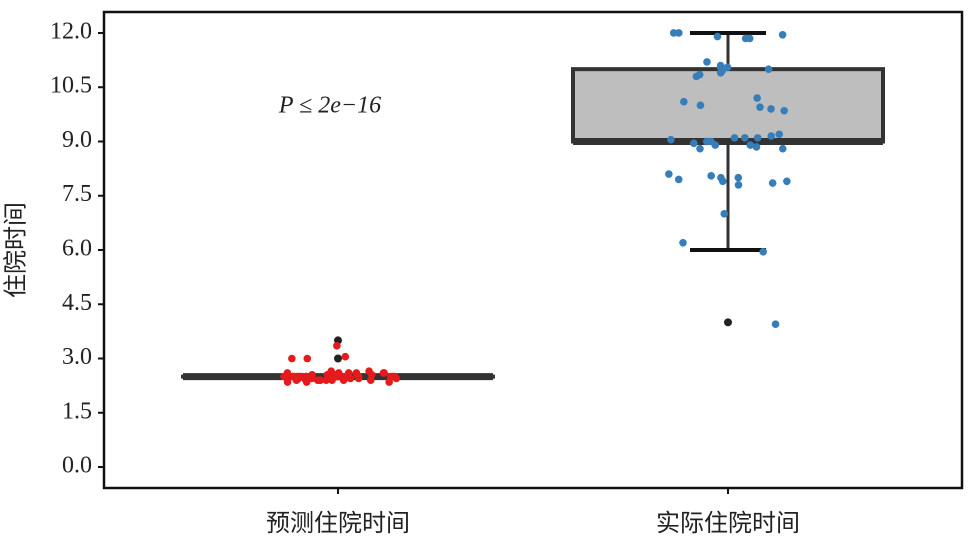 The width and height of the screenshot is (971, 538). Describe the element at coordinates (71, 31) in the screenshot. I see `y-tick-label: 12.0` at that location.